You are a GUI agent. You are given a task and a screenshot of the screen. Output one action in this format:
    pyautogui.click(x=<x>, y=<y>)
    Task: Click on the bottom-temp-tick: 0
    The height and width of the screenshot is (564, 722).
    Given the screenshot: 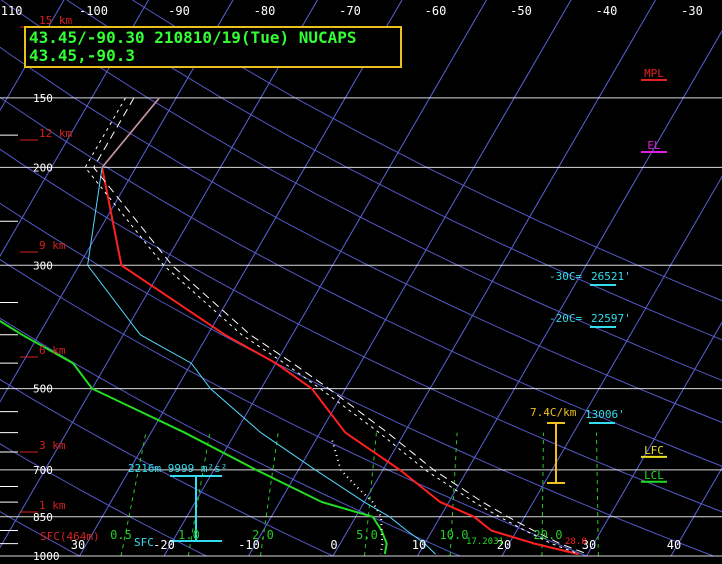 What is the action you would take?
    pyautogui.click(x=333, y=545)
    